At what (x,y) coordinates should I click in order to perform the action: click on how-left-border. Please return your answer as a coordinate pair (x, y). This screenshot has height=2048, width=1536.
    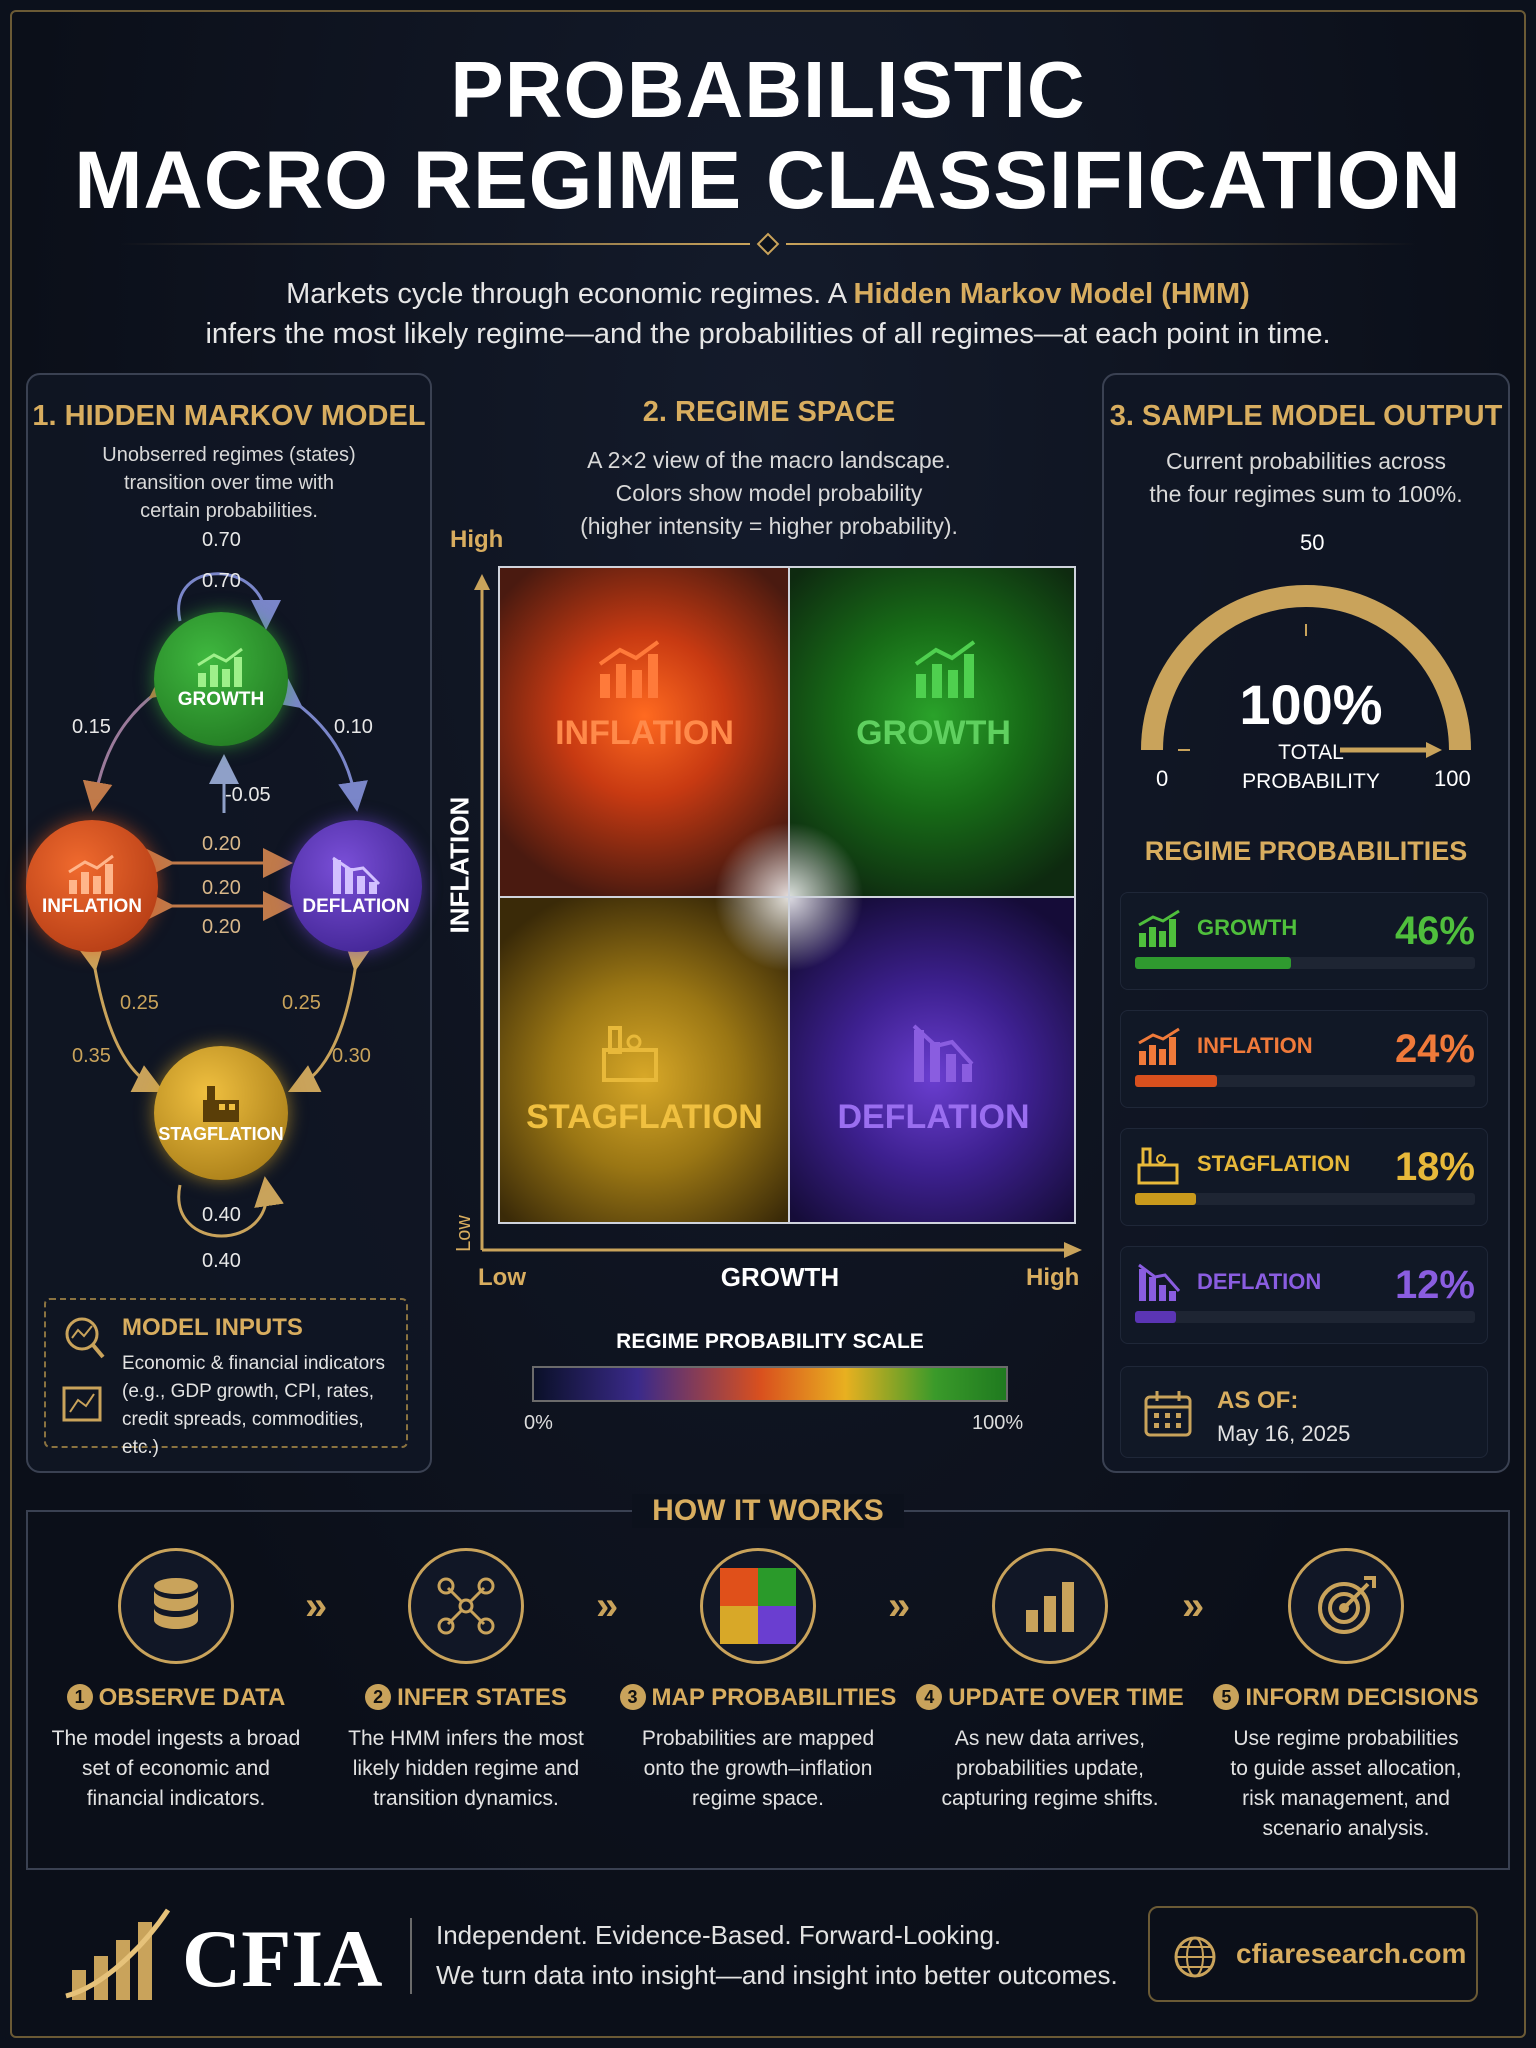
    Looking at the image, I should click on (27, 1690).